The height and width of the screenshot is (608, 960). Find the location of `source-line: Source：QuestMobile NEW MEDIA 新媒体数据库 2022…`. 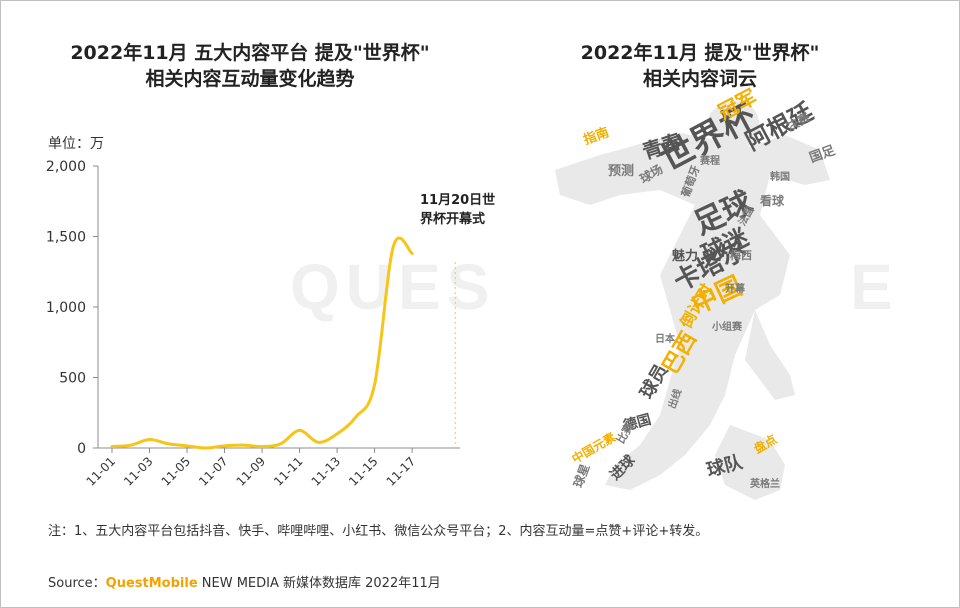

source-line: Source：QuestMobile NEW MEDIA 新媒体数据库 2022… is located at coordinates (244, 581).